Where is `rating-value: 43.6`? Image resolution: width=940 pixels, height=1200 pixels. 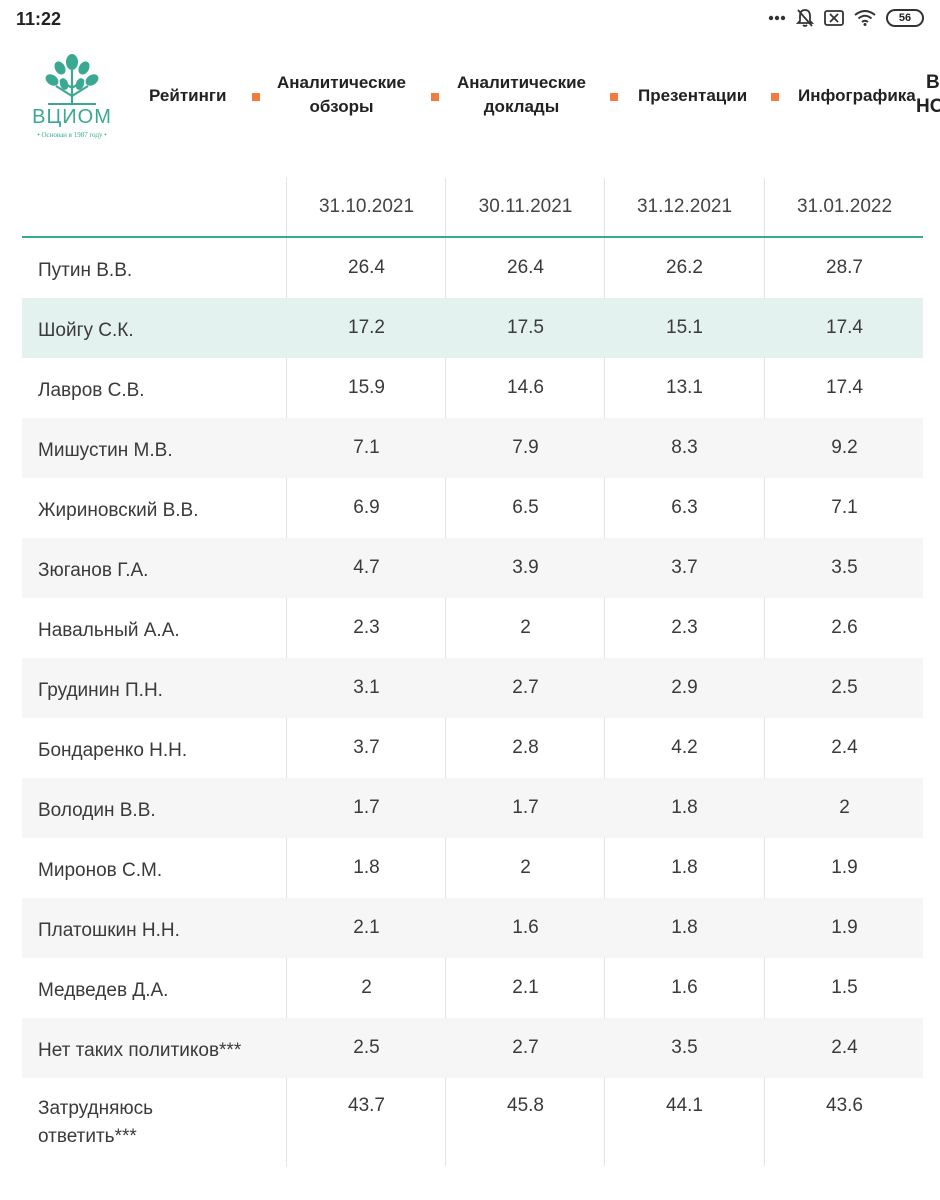 rating-value: 43.6 is located at coordinates (844, 1105).